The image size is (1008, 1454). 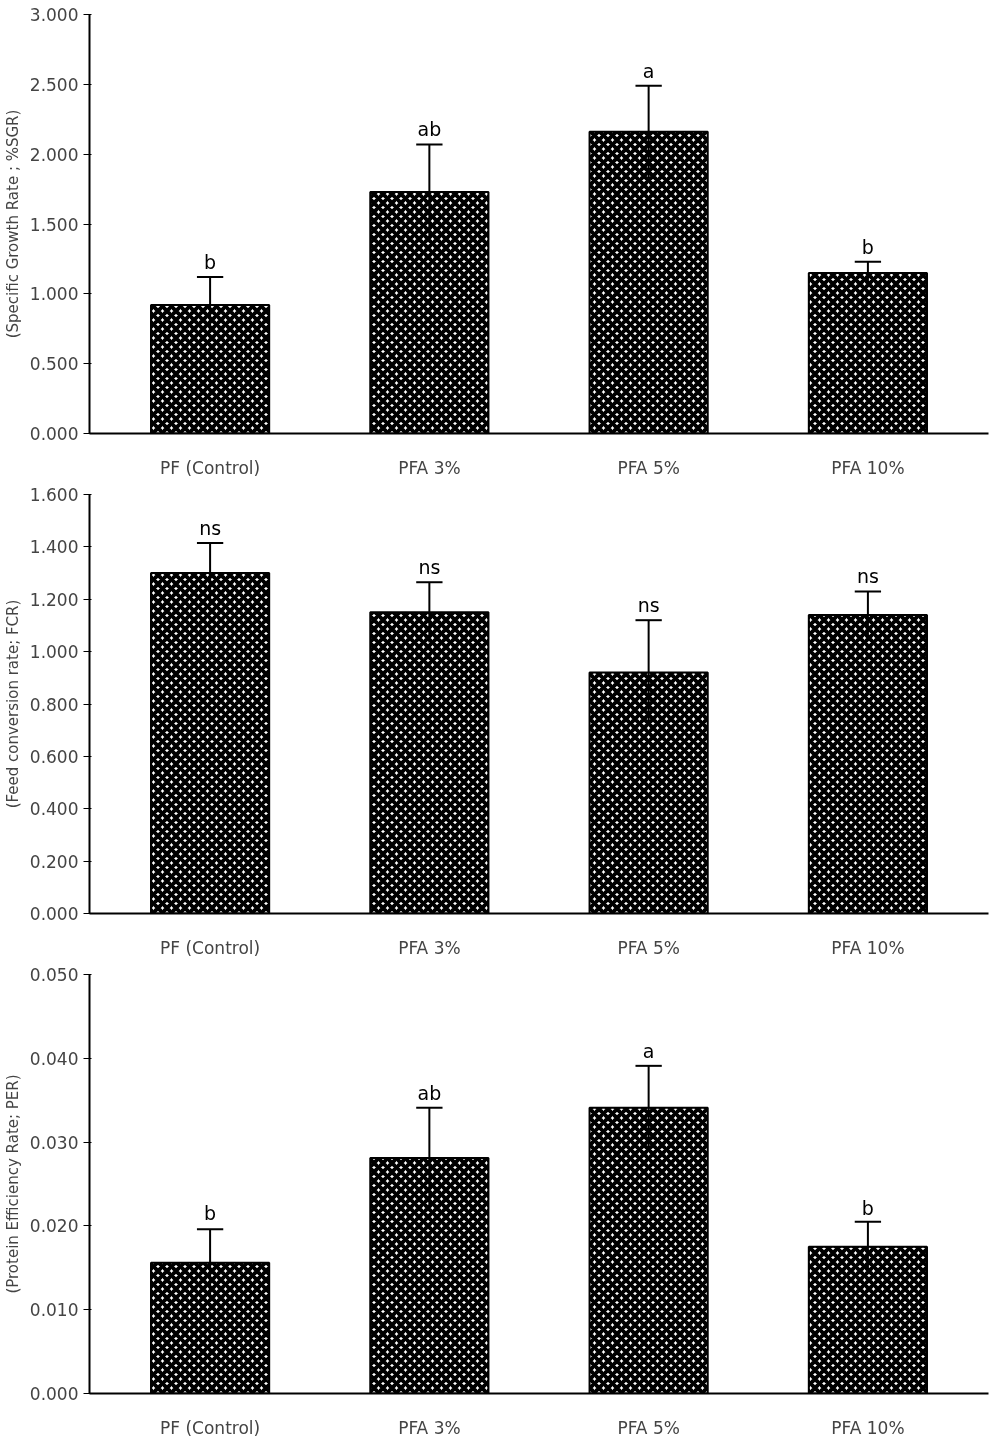 What do you see at coordinates (54, 84) in the screenshot?
I see `y-tick-label: 2.500` at bounding box center [54, 84].